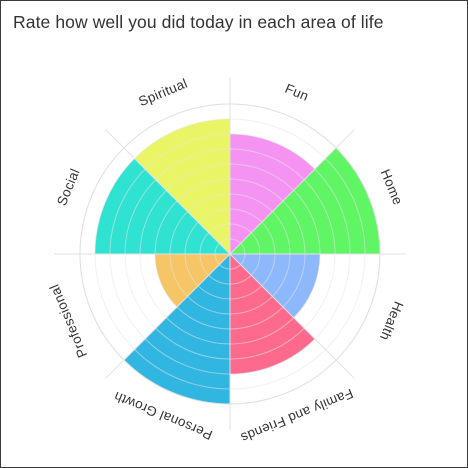 This screenshot has height=468, width=468. I want to click on label-professional: Professional, so click(69, 321).